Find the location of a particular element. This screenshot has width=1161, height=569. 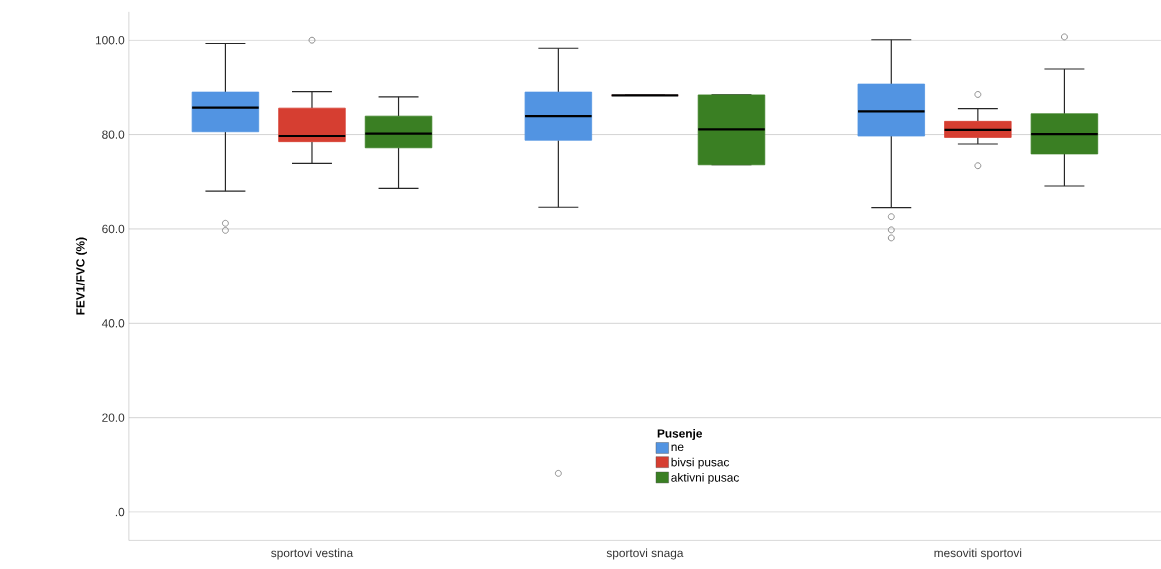

x-tick-label: sportovi vestina is located at coordinates (312, 554).